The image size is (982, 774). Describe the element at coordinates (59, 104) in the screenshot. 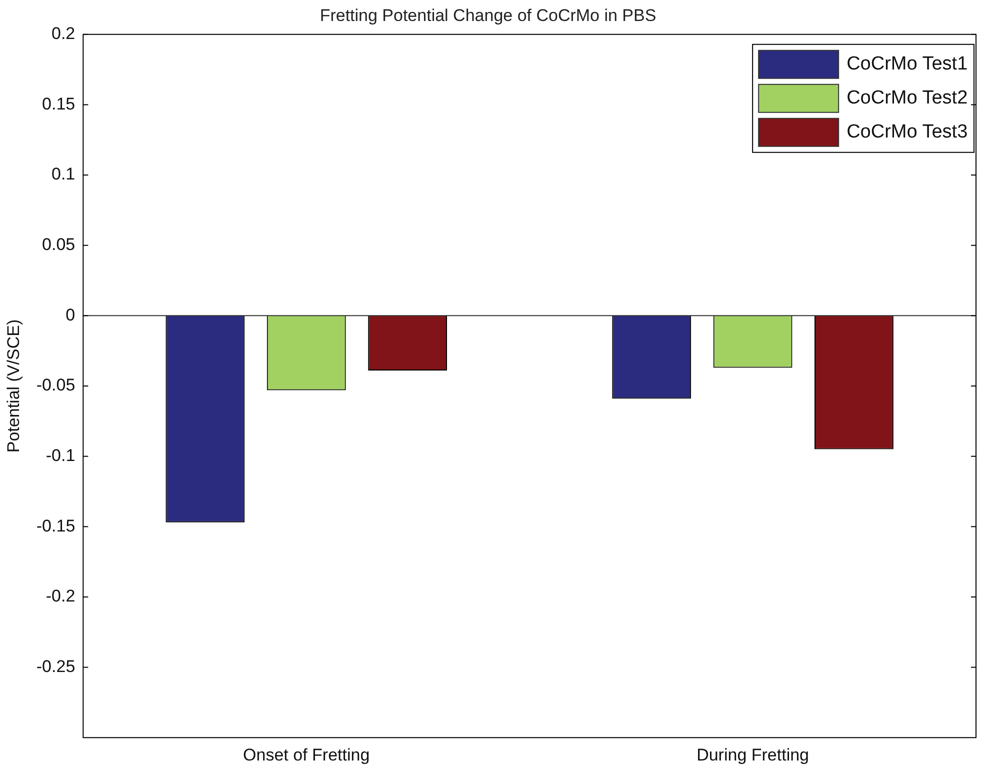

I see `y-tick-label: 0.15` at that location.